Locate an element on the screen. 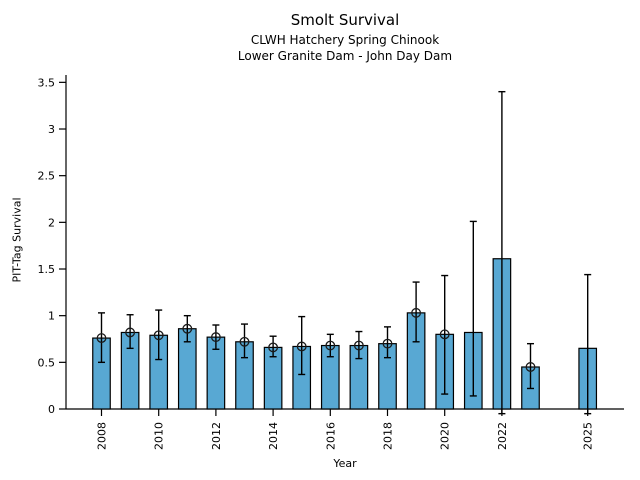 This screenshot has height=480, width=640. chart-subtitle-line2: Lower Granite Dam - John Day Dam is located at coordinates (345, 56).